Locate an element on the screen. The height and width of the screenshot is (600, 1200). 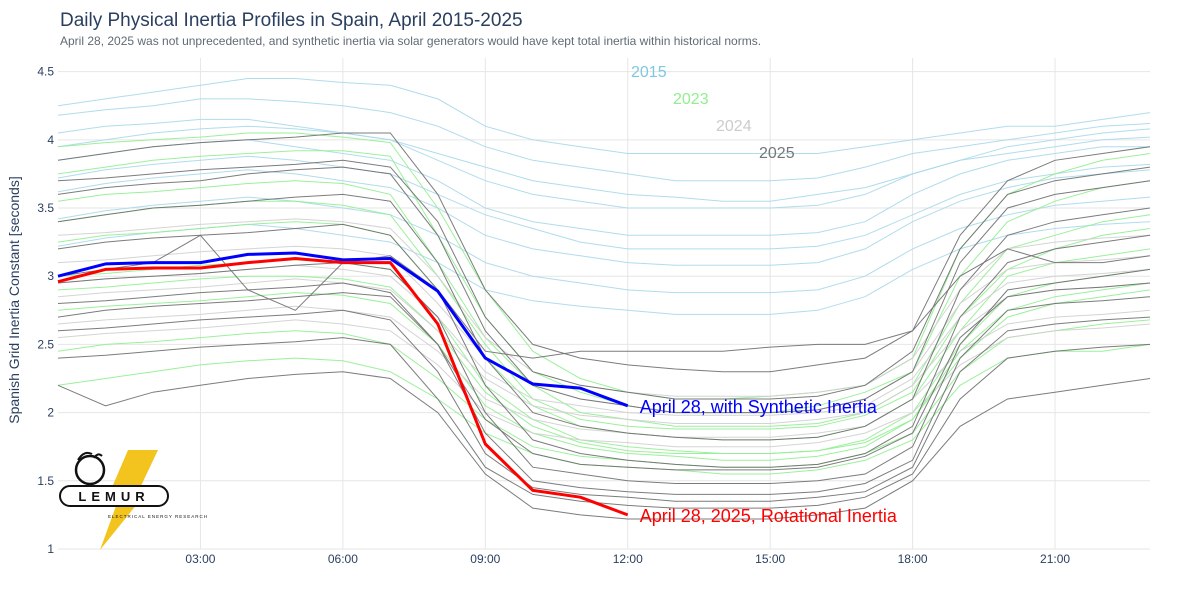
lemur-head-icon is located at coordinates (90, 470).